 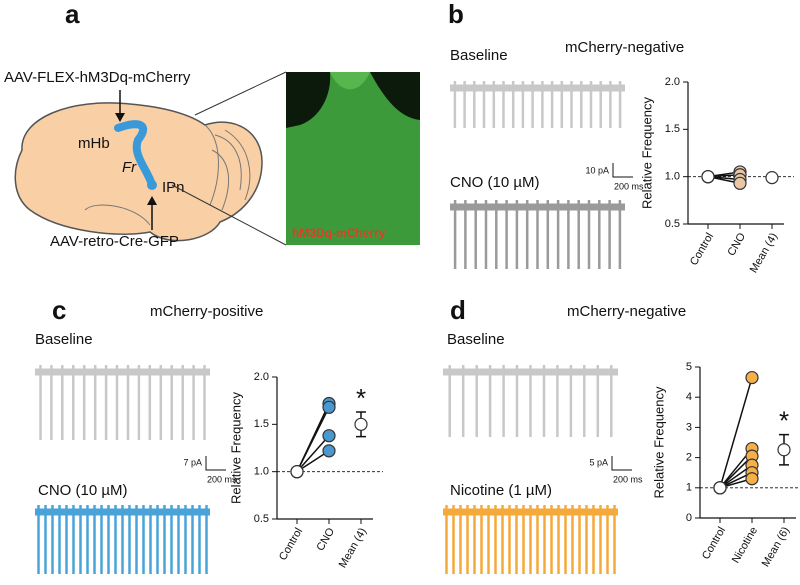 I want to click on y-tick-label: 5, so click(x=689, y=367).